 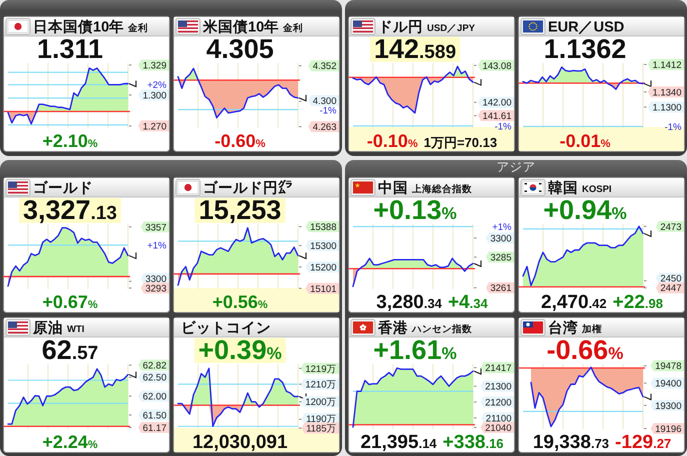 What do you see at coordinates (571, 442) in the screenshot?
I see `text: 19,338.73` at bounding box center [571, 442].